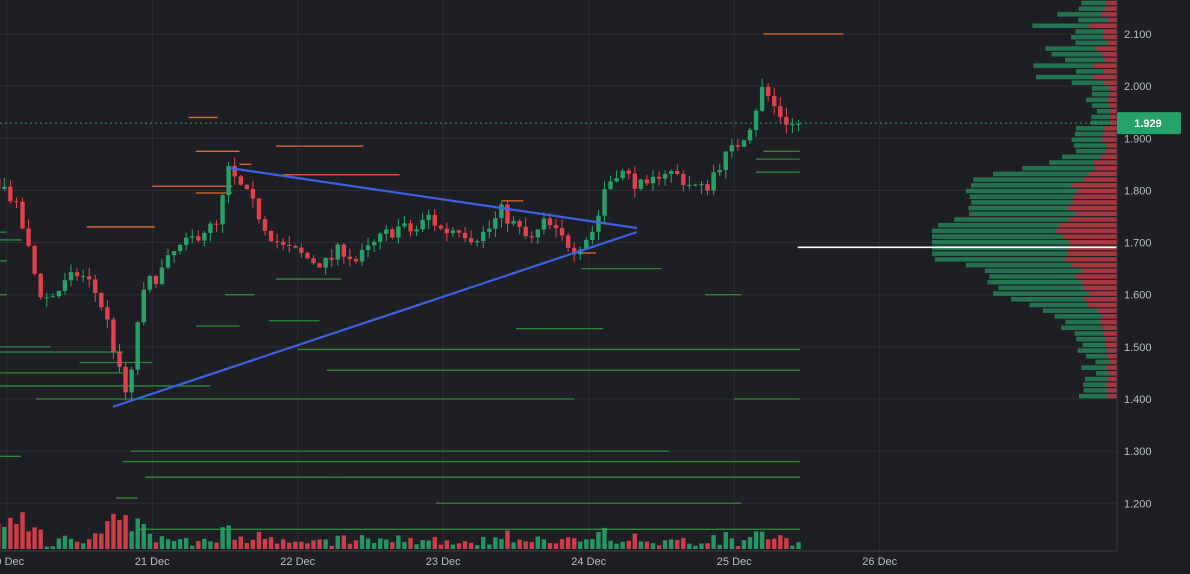 The height and width of the screenshot is (574, 1190). I want to click on time-tick-label: 21 Dec, so click(152, 562).